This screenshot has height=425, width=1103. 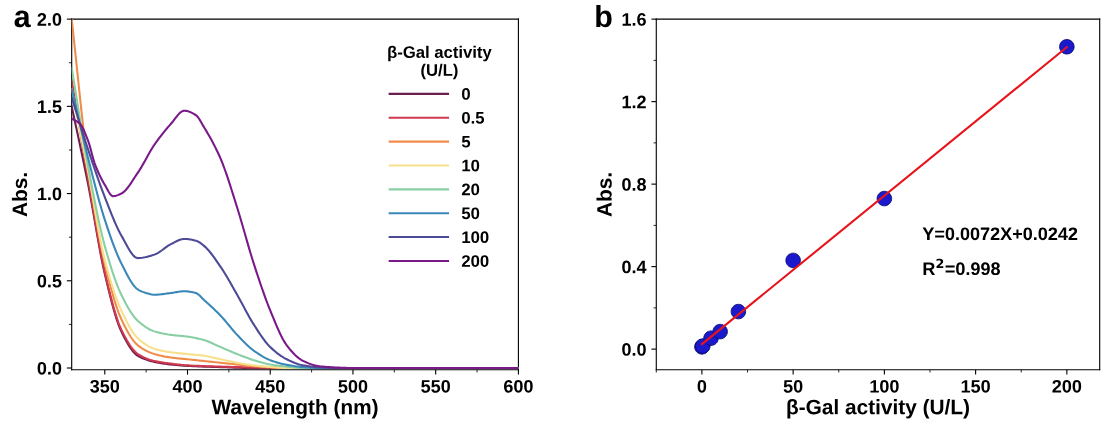 I want to click on x-tick-label: 100, so click(x=884, y=386).